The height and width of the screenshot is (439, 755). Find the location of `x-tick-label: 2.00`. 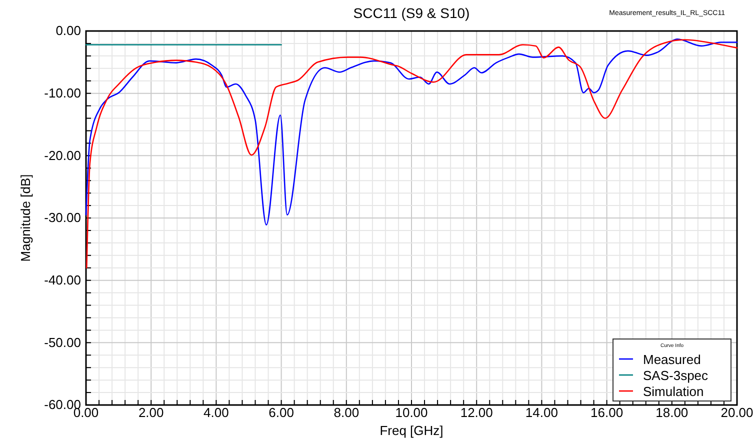

x-tick-label: 2.00 is located at coordinates (151, 412).